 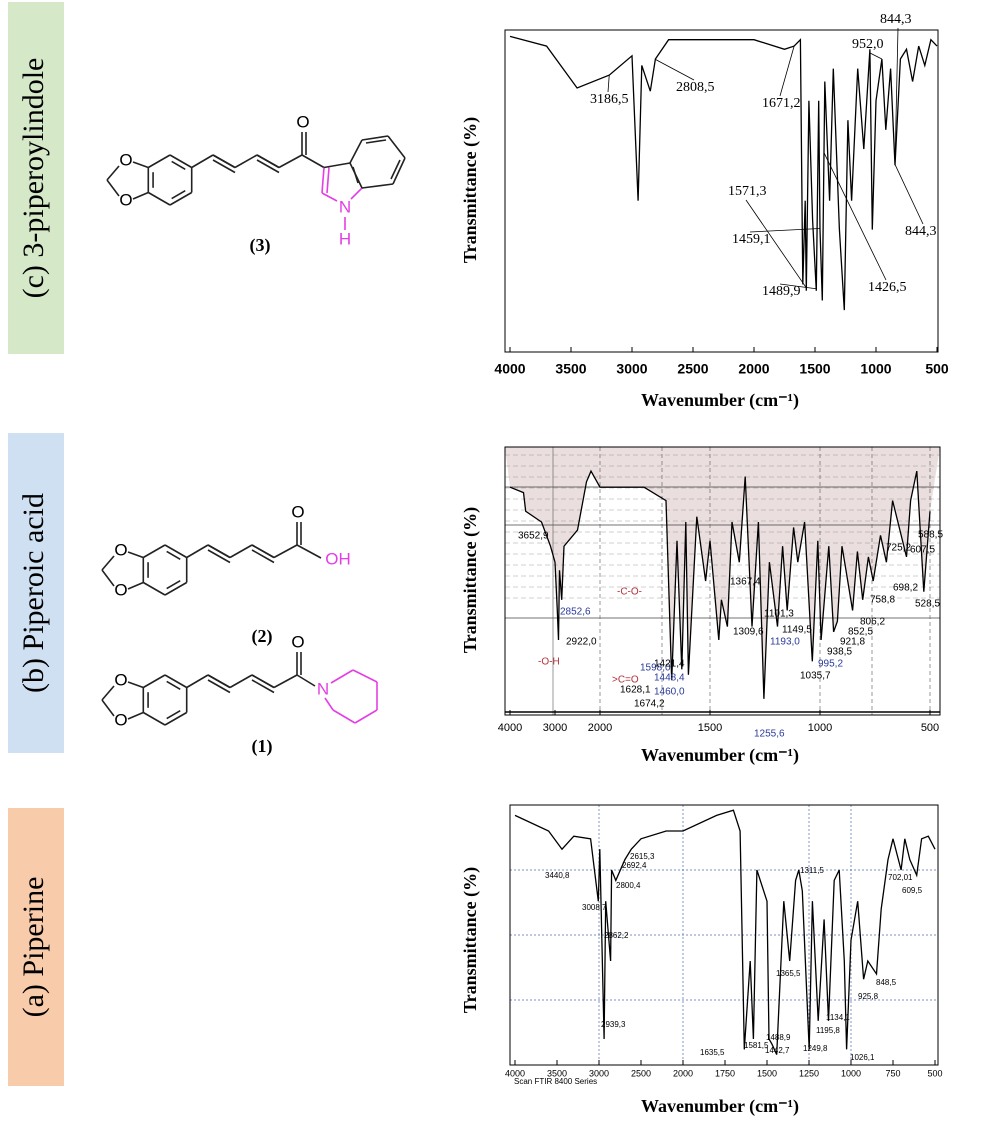 What do you see at coordinates (555, 1081) in the screenshot?
I see `caption: Scan FTIR 8400 Series` at bounding box center [555, 1081].